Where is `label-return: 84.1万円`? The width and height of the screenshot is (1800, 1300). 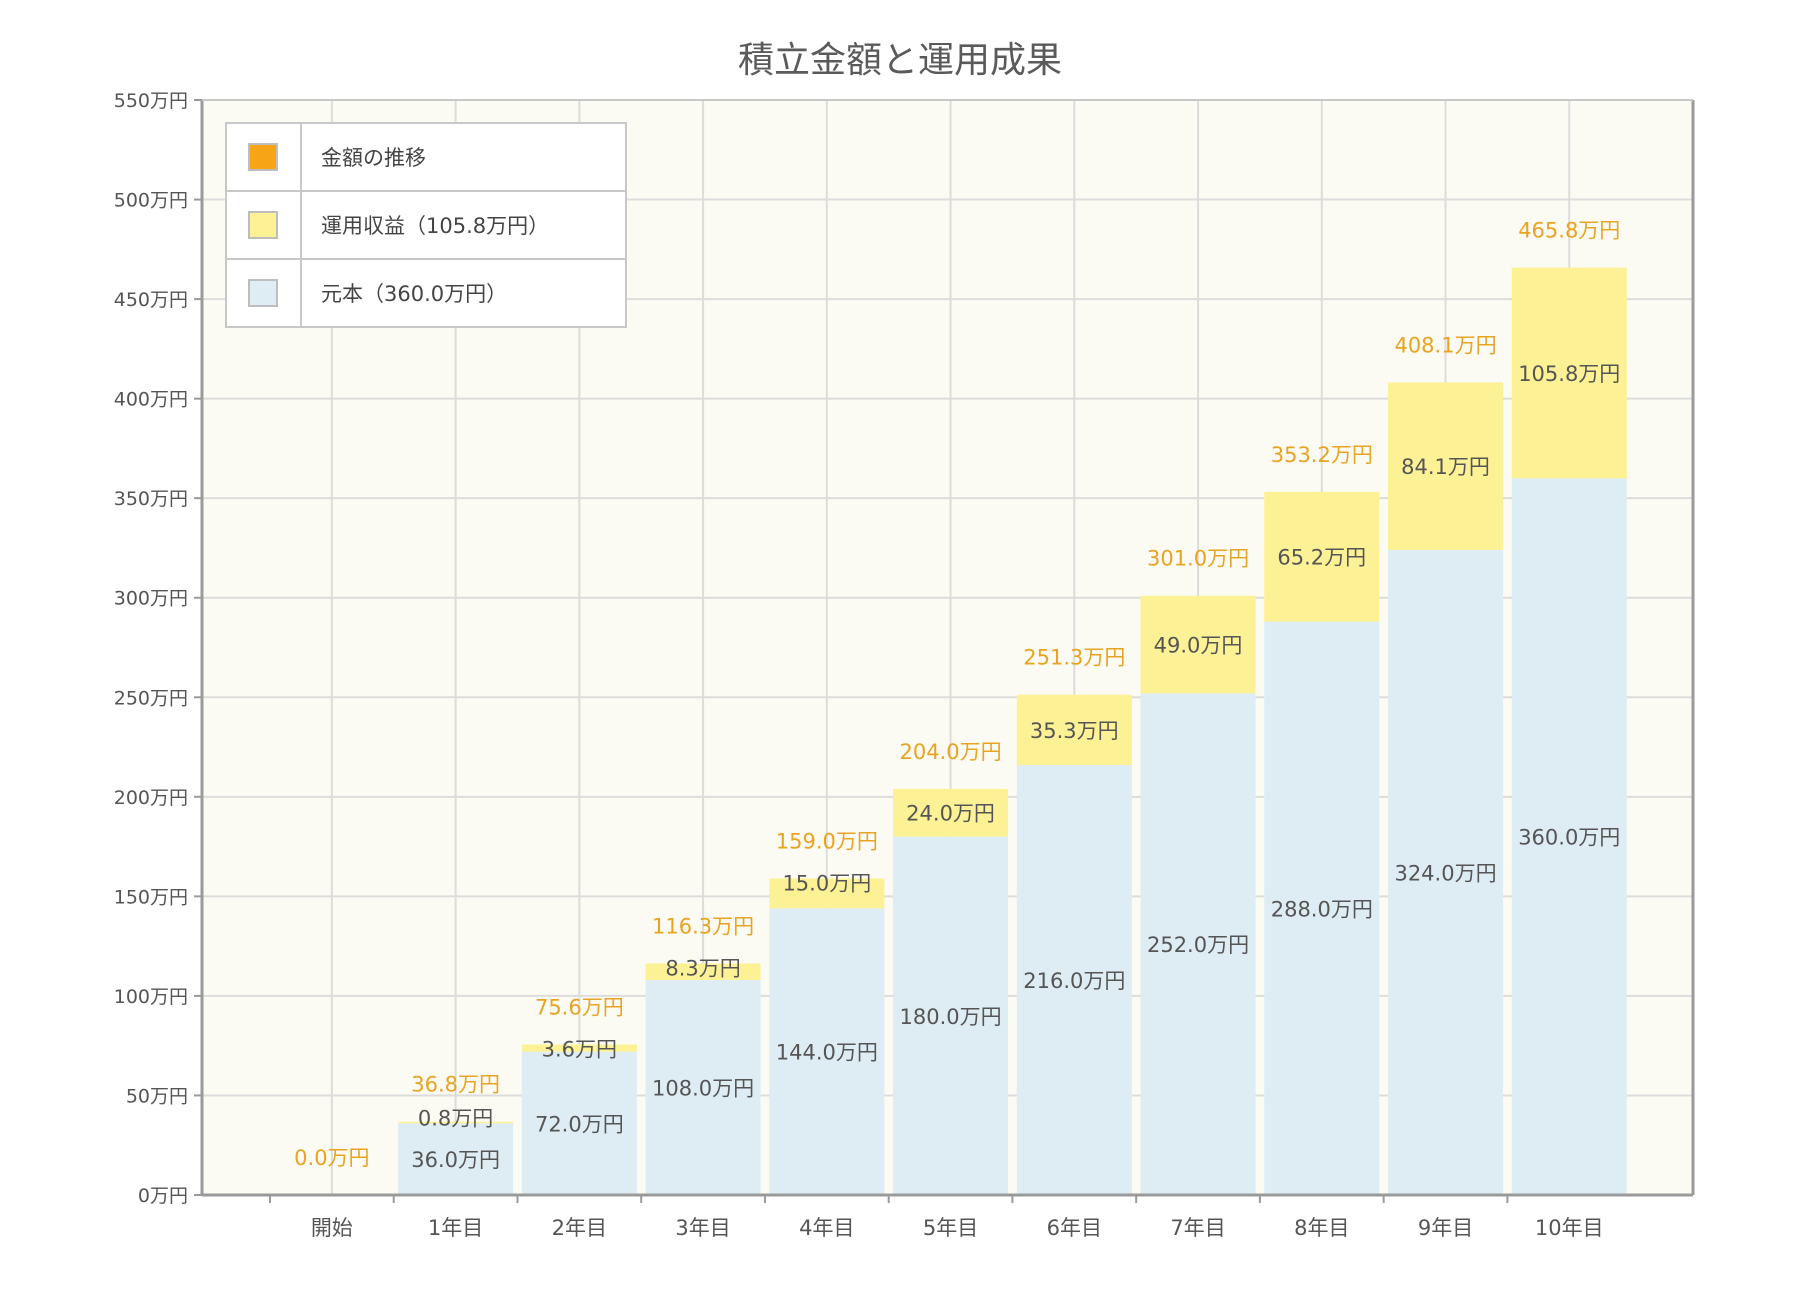
label-return: 84.1万円 is located at coordinates (1445, 467).